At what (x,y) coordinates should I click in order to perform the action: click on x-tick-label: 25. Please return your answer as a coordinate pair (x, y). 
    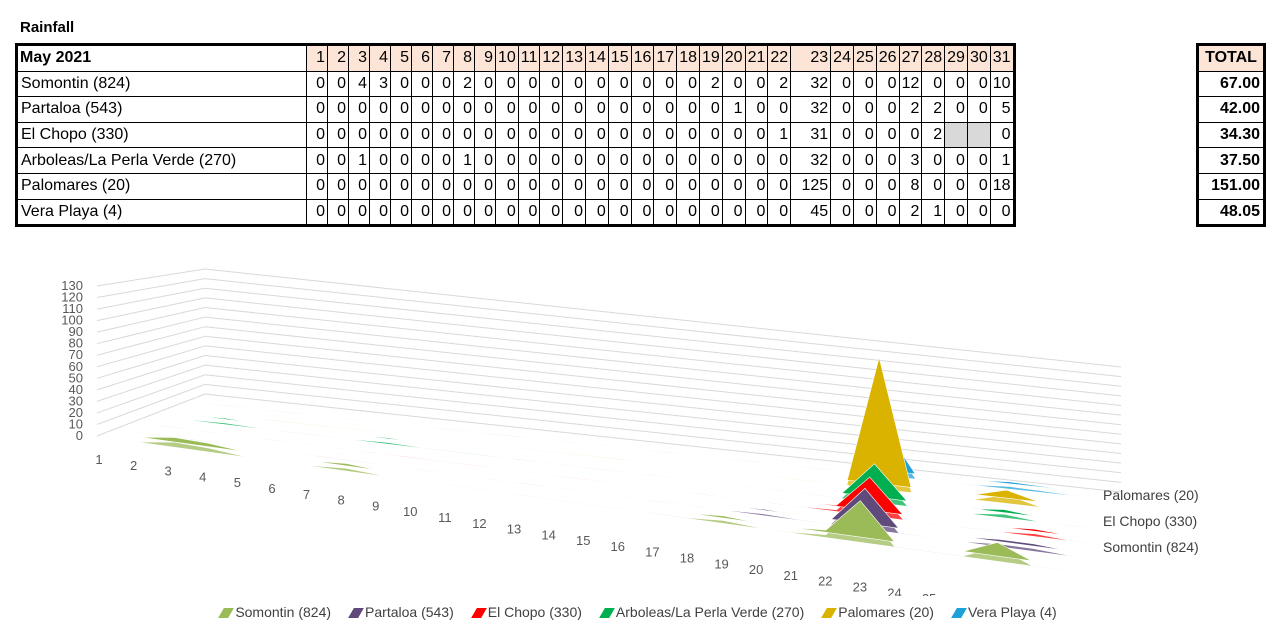
    Looking at the image, I should click on (929, 593).